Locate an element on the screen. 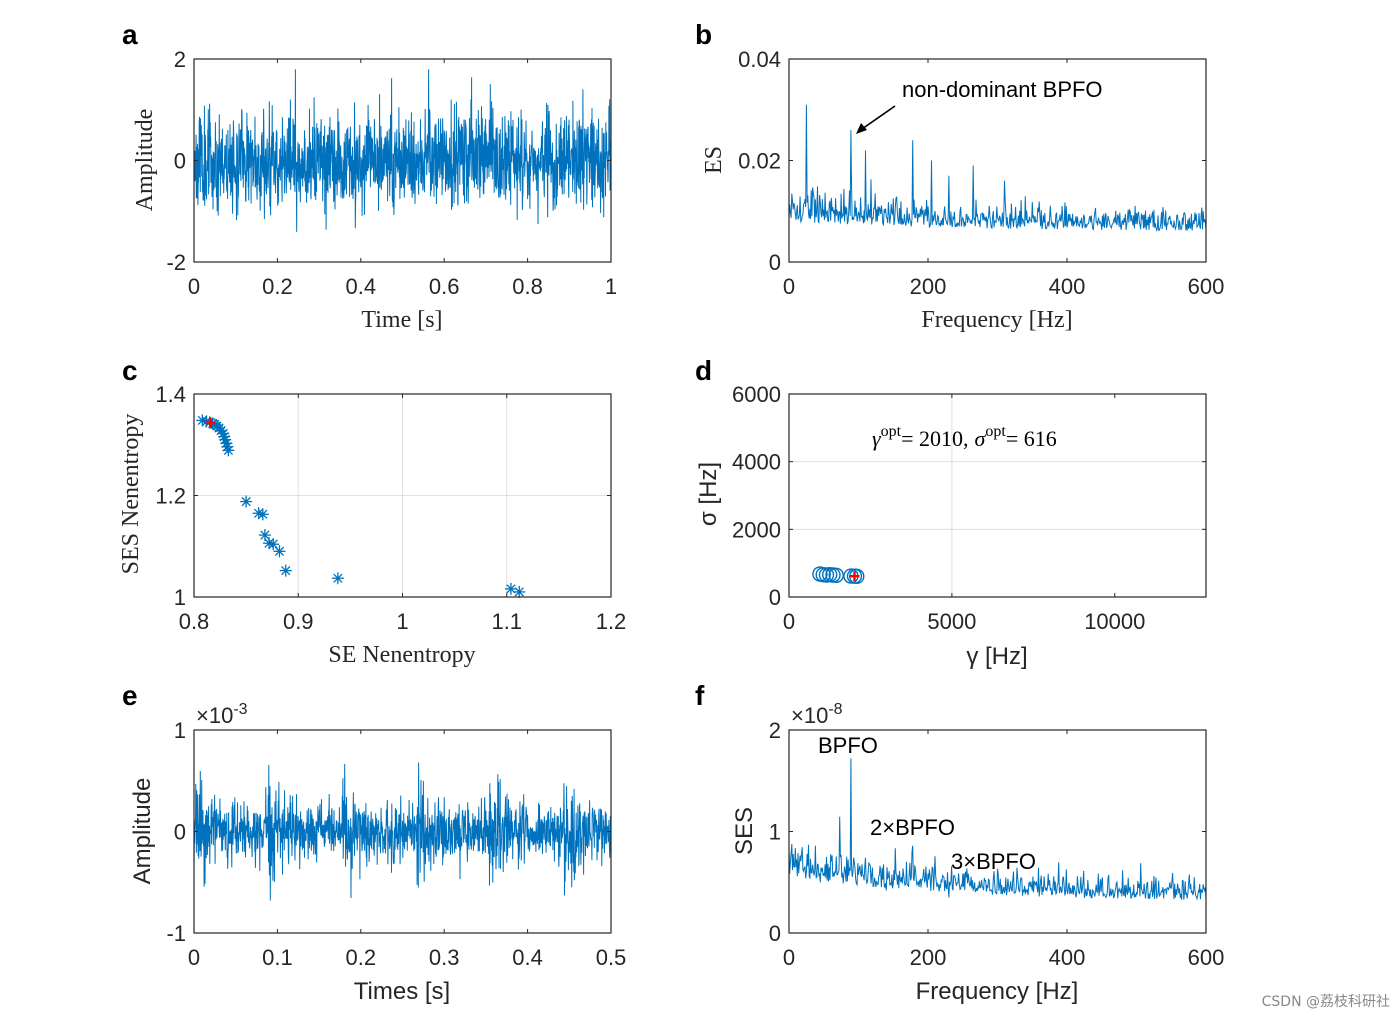 Image resolution: width=1400 pixels, height=1017 pixels. panel-b-xtick-label: 0 is located at coordinates (789, 286).